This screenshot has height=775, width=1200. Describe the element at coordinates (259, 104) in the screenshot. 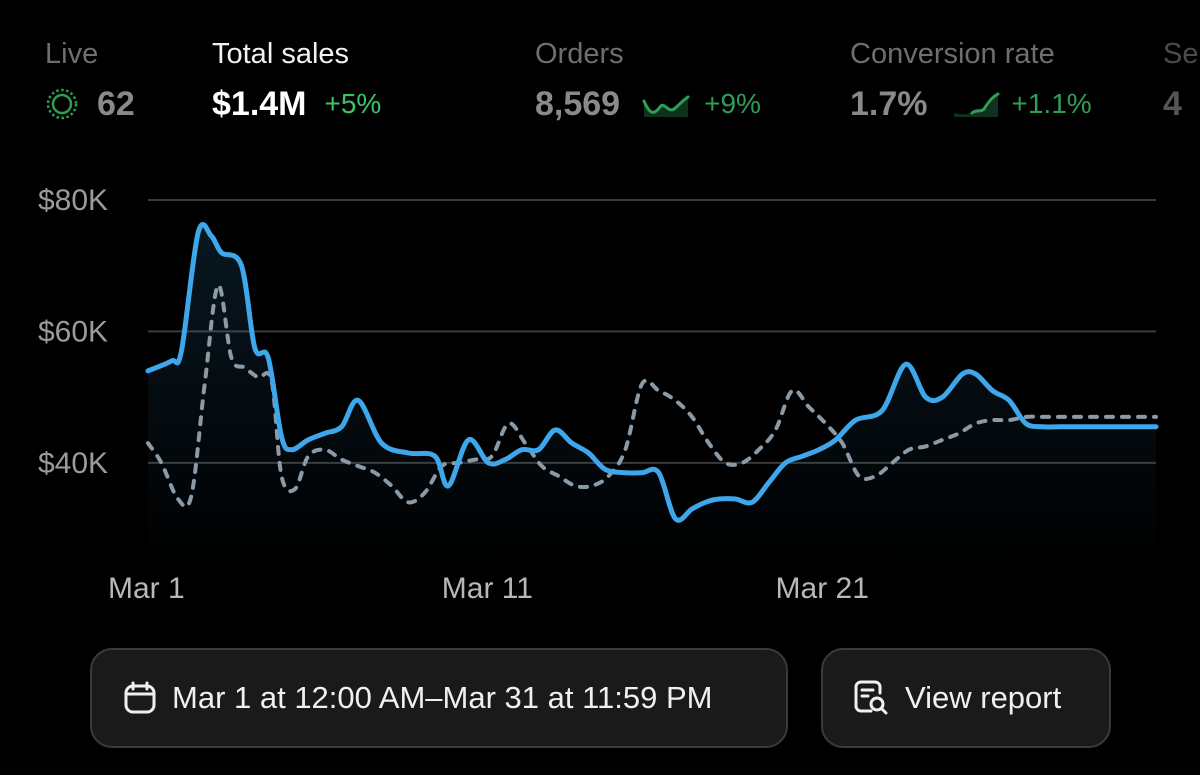

I see `metric-total-sales-value: $1.4M` at that location.